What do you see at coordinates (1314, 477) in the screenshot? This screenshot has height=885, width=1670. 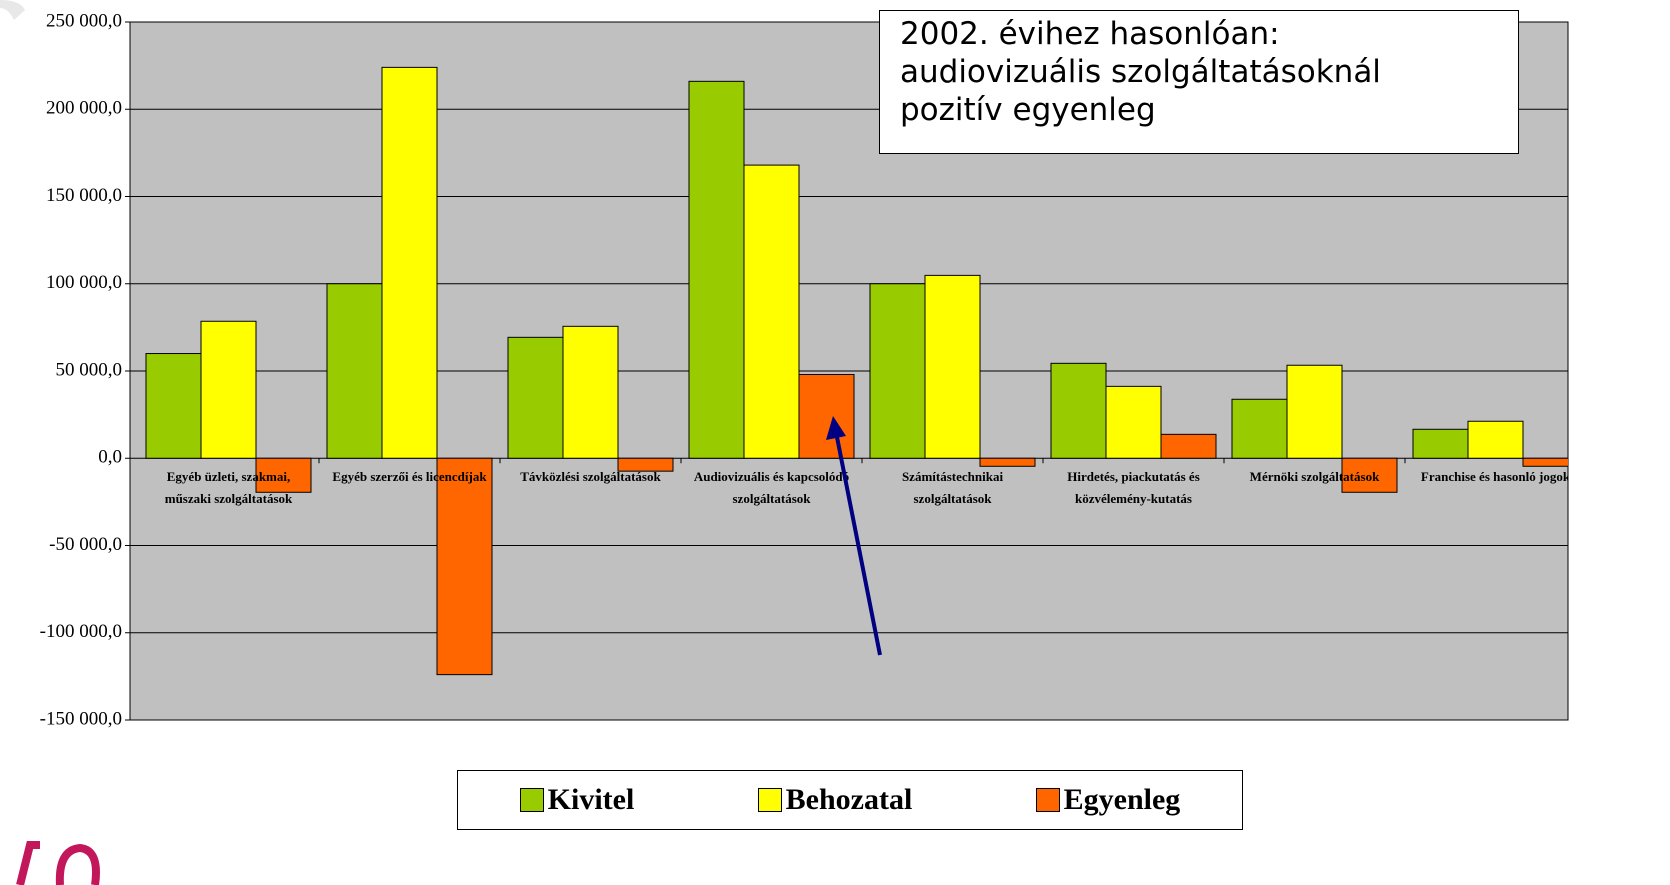 I see `x-tick-label: Mérnöki szolgáltatások` at bounding box center [1314, 477].